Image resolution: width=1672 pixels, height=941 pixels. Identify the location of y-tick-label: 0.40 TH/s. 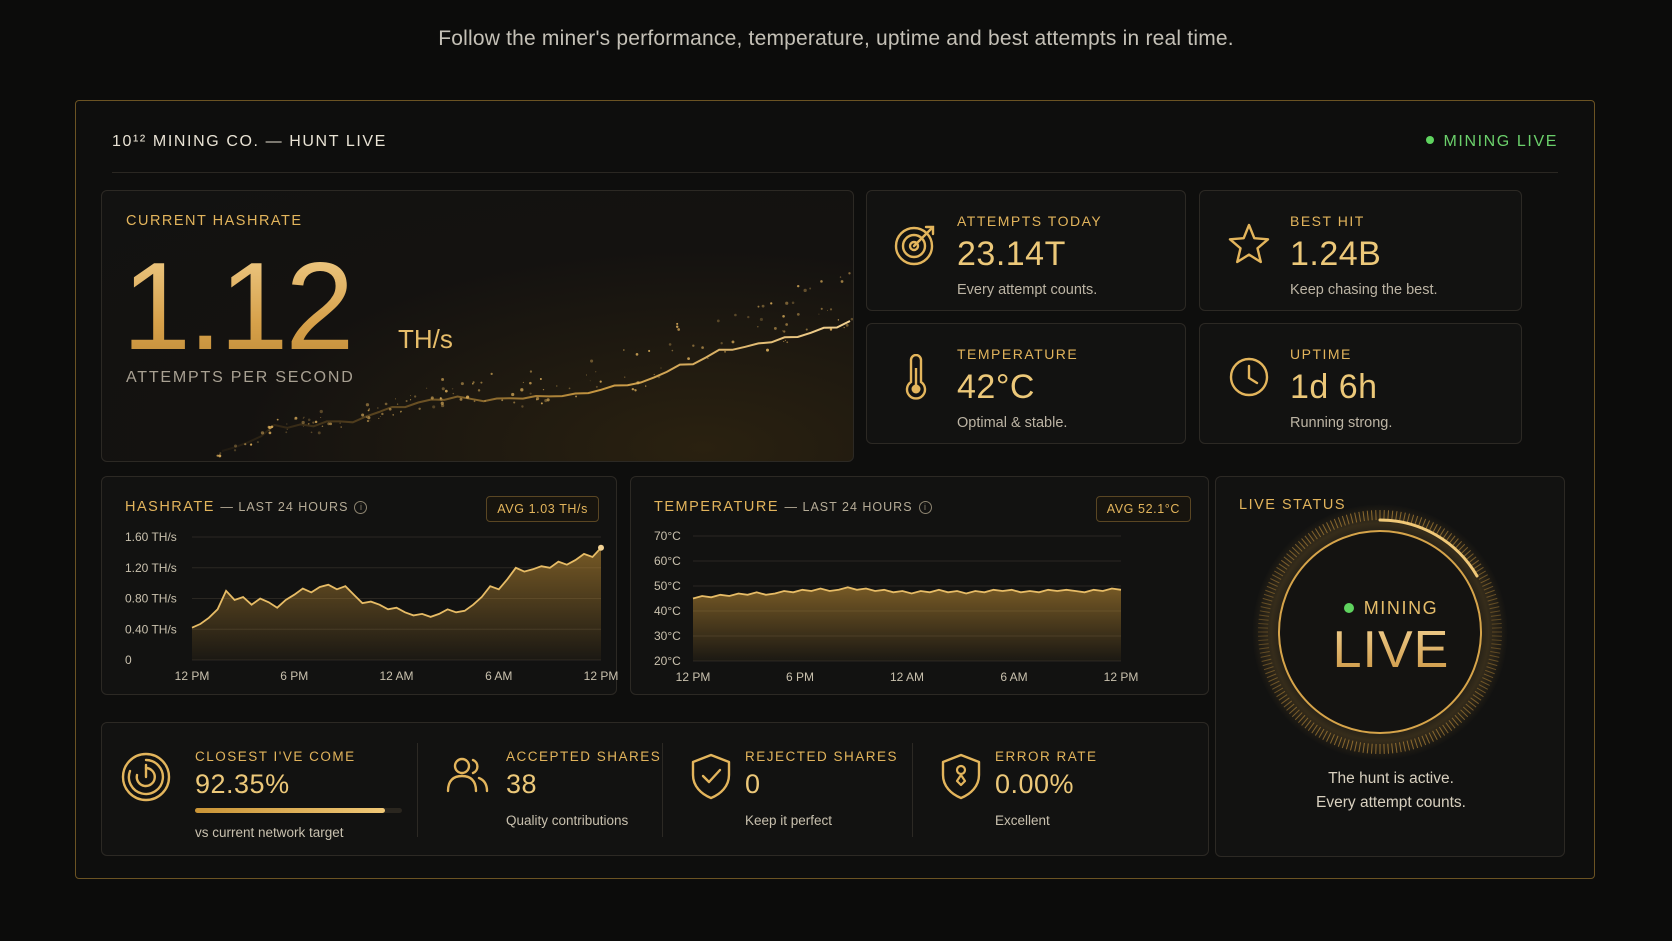
(151, 629).